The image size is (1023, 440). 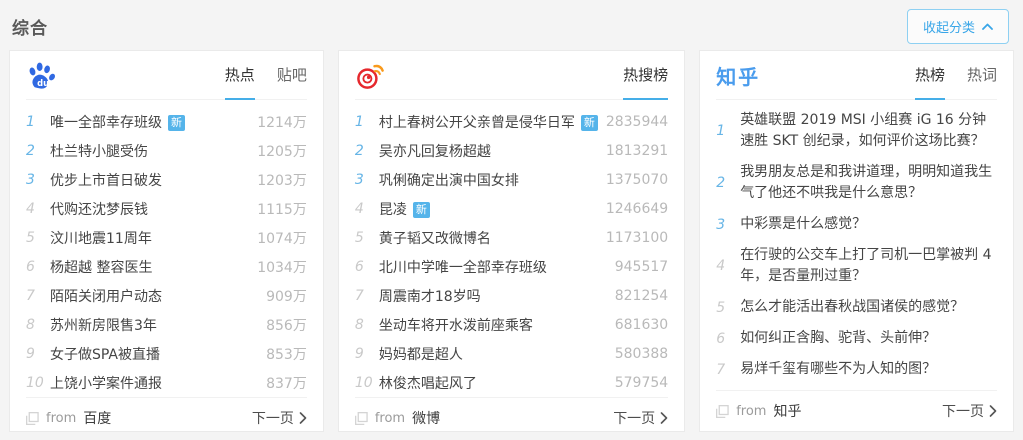 What do you see at coordinates (641, 353) in the screenshot?
I see `item-heat-value: 580388` at bounding box center [641, 353].